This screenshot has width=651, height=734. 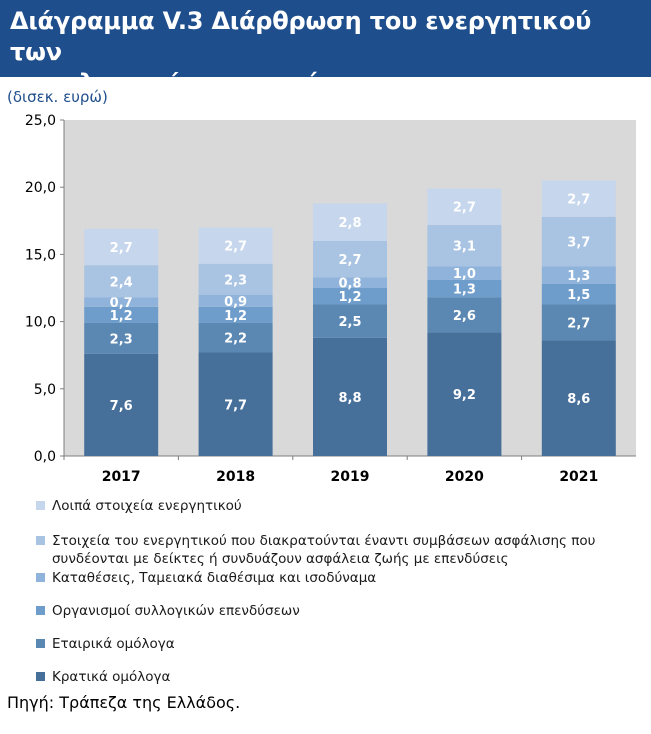 I want to click on bar-value-label: 0,7, so click(x=121, y=303).